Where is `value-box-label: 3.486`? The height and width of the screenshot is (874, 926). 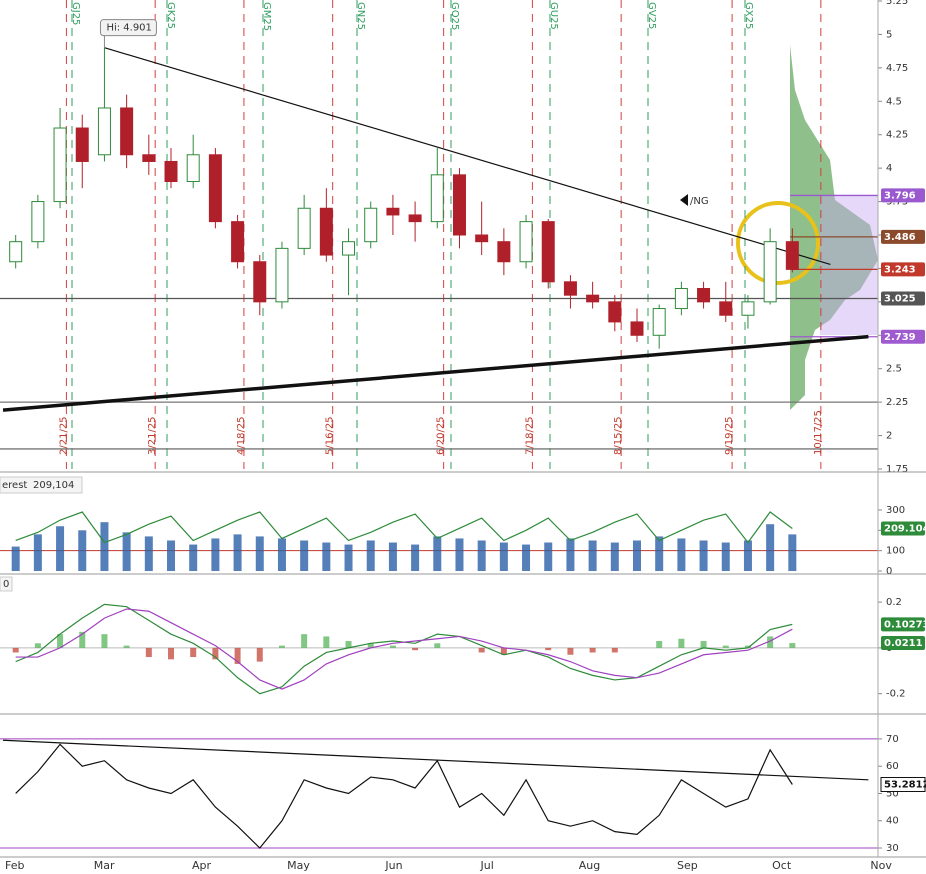
value-box-label: 3.486 is located at coordinates (900, 237).